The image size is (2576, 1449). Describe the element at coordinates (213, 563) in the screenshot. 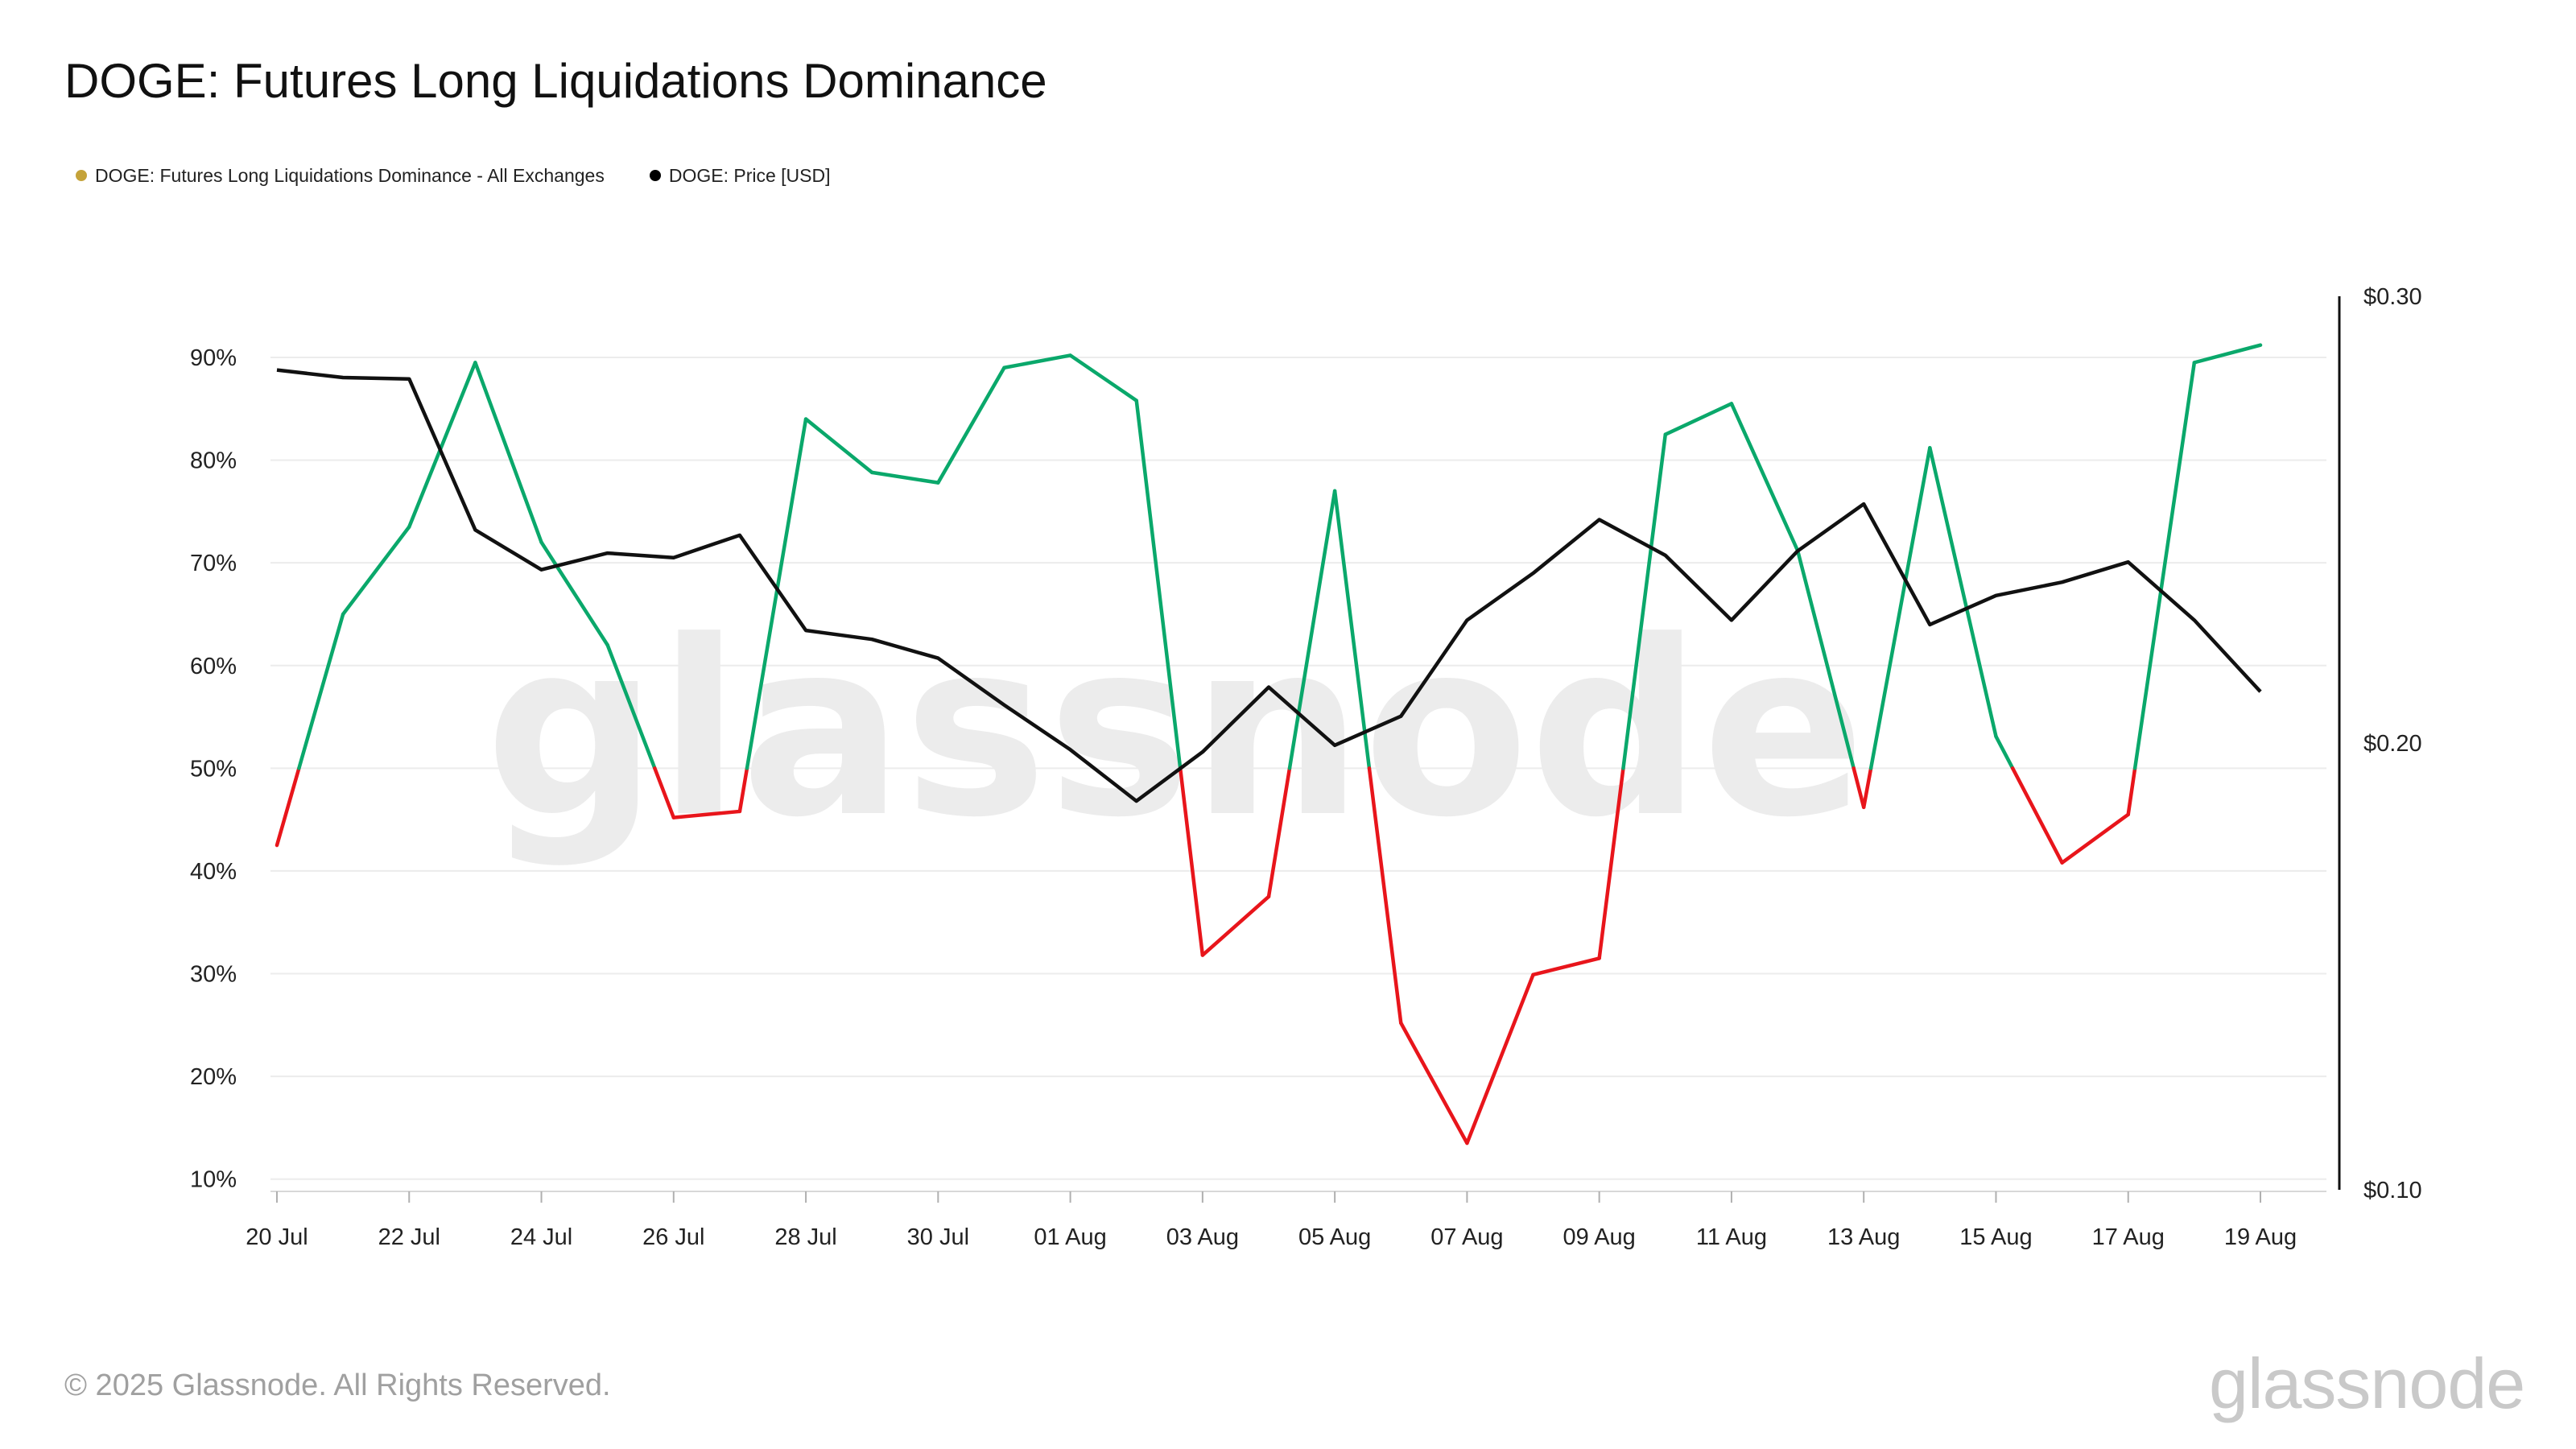

I see `y-left-tick-label: 70%` at that location.